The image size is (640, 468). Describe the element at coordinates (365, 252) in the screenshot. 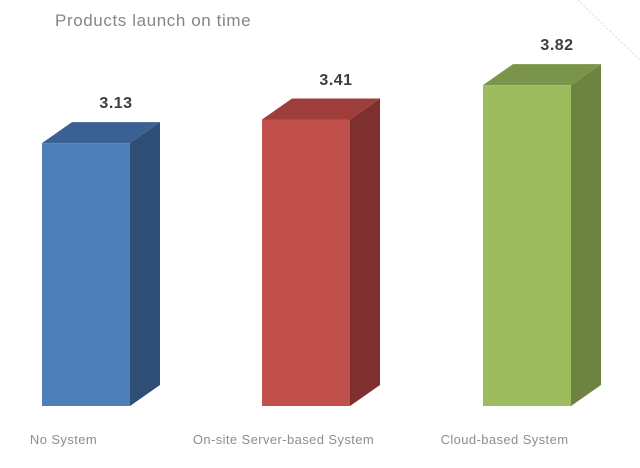

I see `bar-side-onsite-server` at that location.